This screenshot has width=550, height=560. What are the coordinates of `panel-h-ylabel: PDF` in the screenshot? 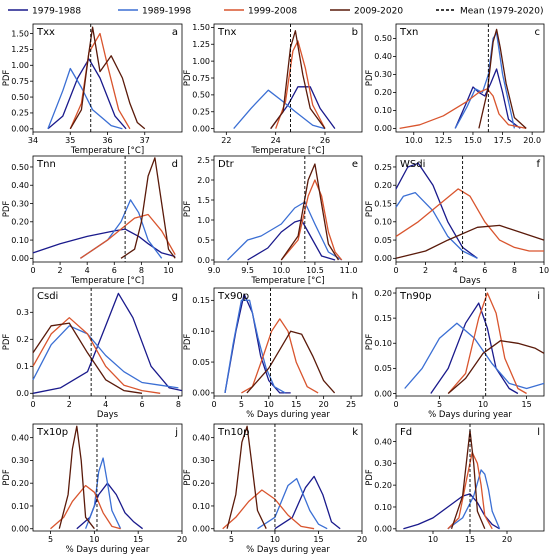 It's located at (188, 342).